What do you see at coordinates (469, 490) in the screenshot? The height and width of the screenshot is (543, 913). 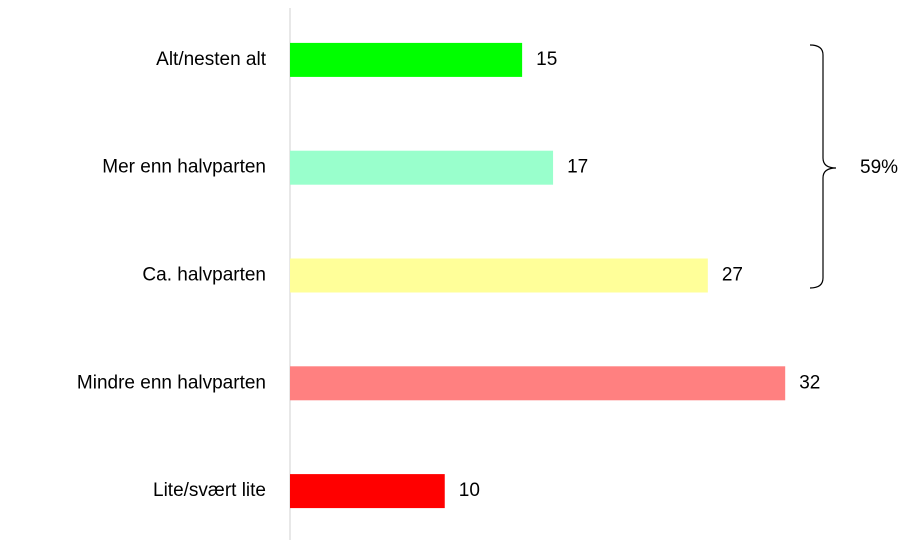 I see `value-label: 10` at bounding box center [469, 490].